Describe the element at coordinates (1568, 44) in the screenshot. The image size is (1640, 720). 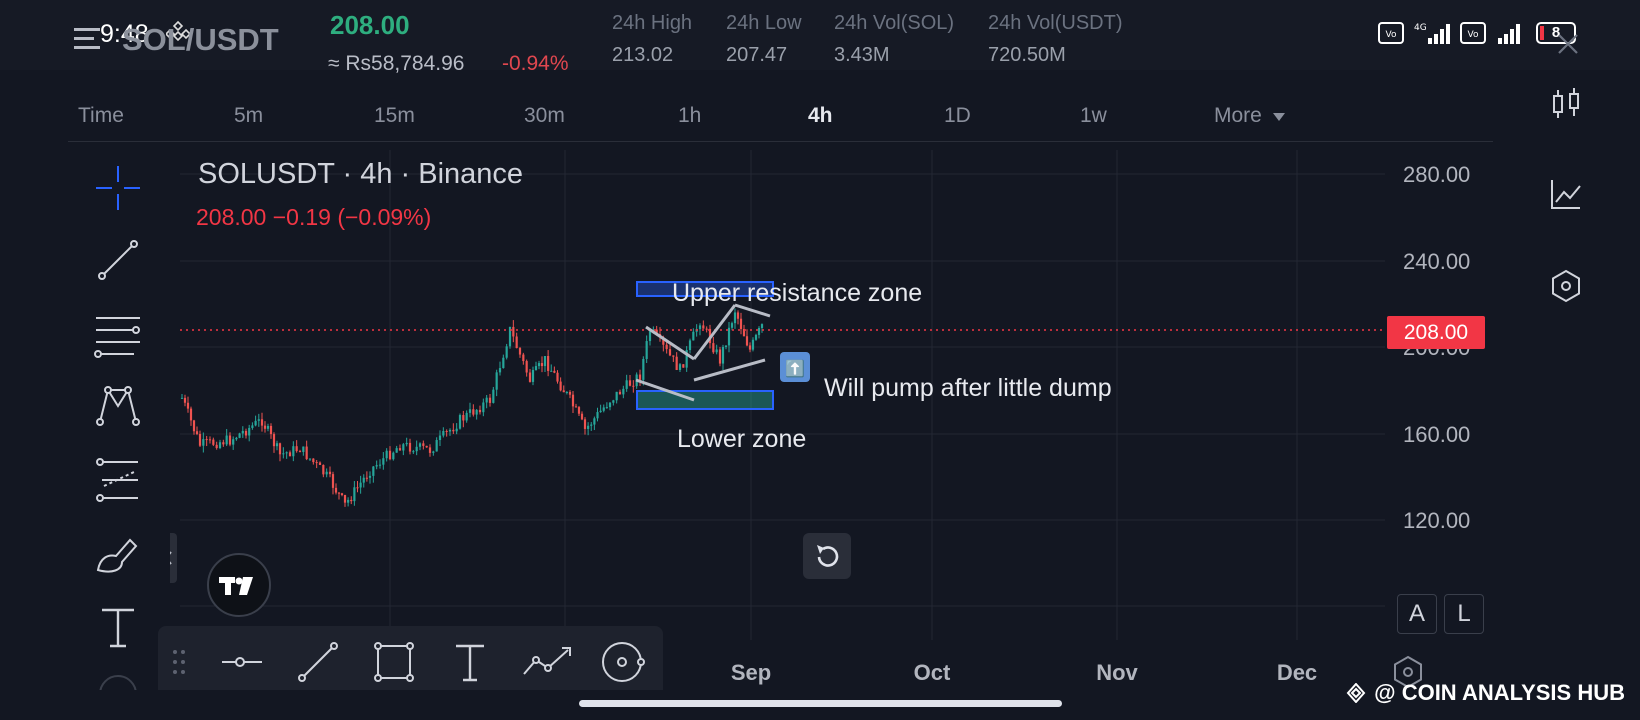
I see `close-icon` at that location.